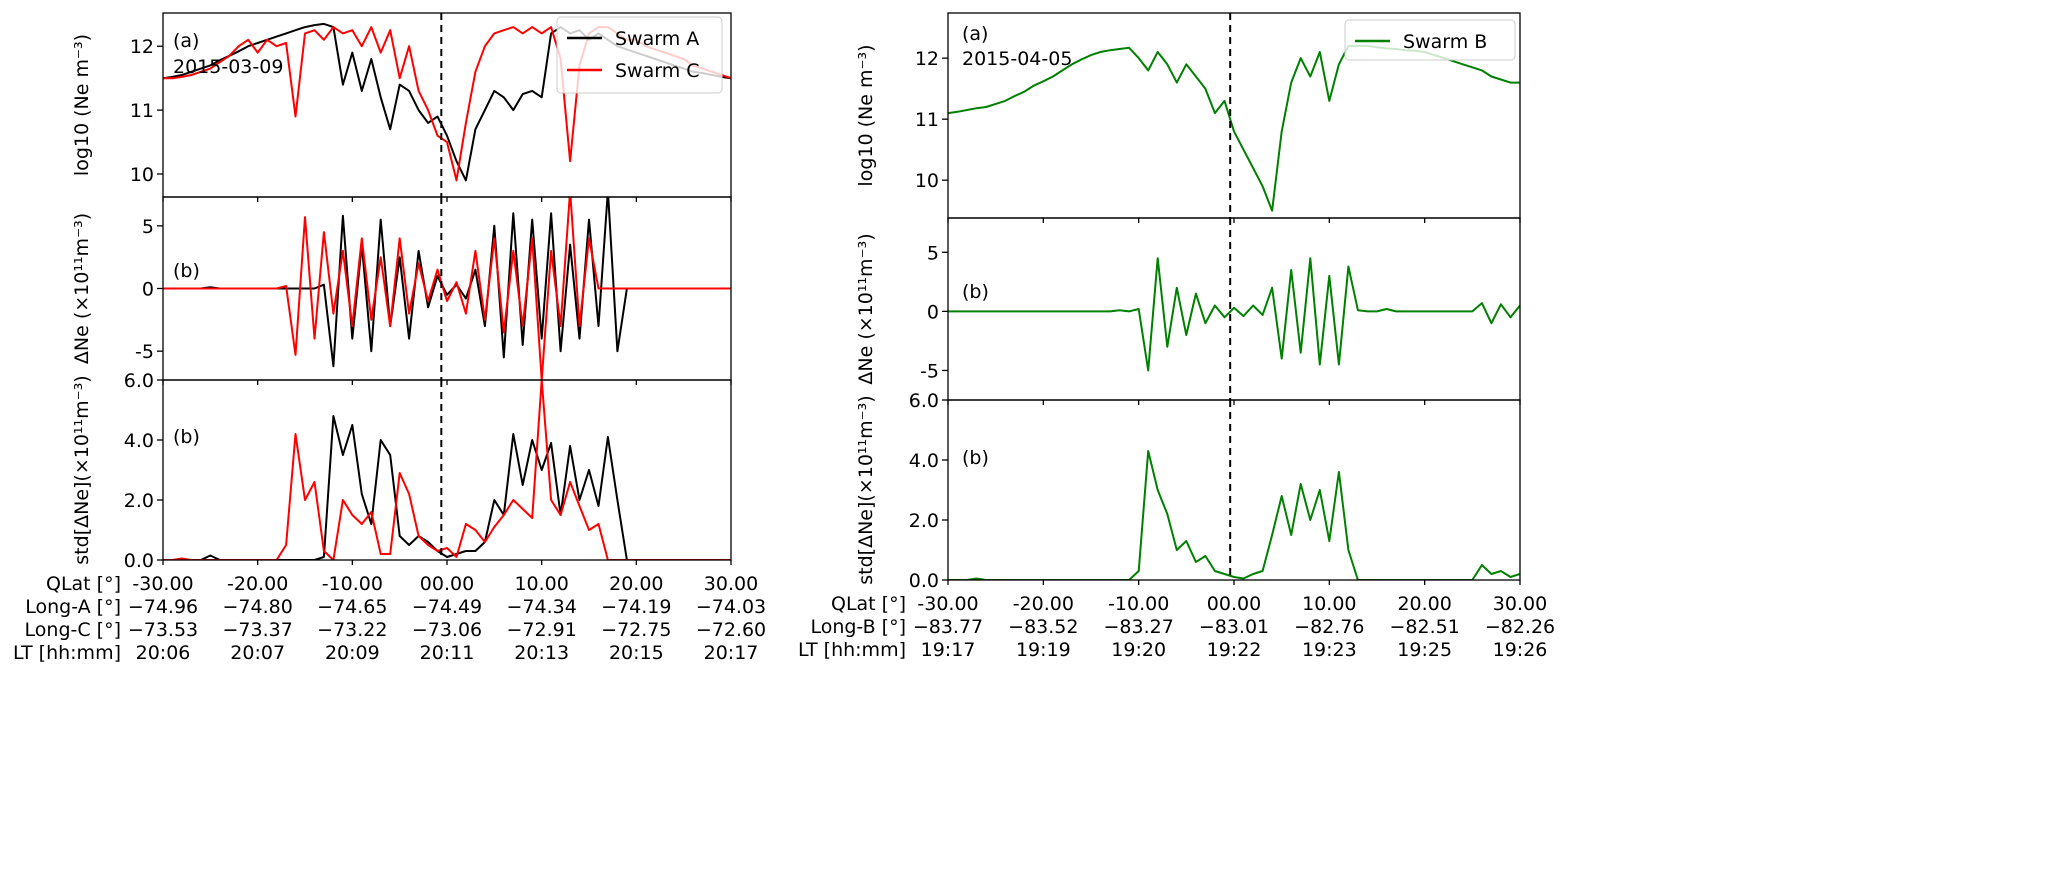 The image size is (2067, 878). I want to click on x-tick-label: −82.26, so click(1520, 627).